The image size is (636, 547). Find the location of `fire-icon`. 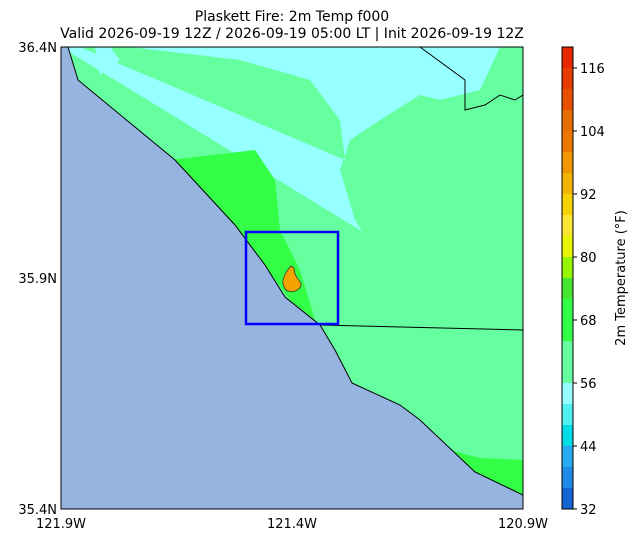

fire-icon is located at coordinates (292, 278).